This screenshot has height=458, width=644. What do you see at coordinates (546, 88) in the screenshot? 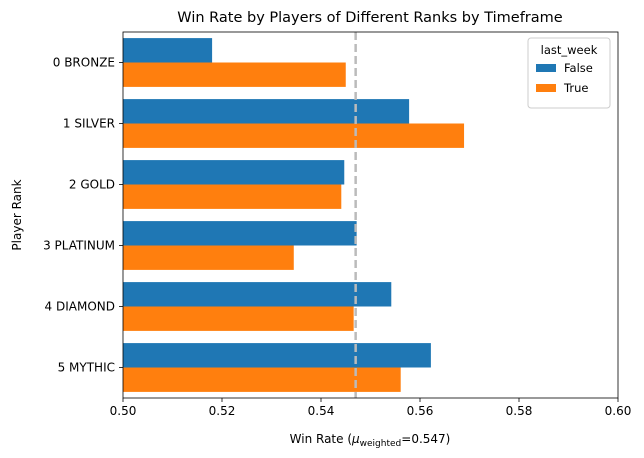
I see `legend-swatch-true` at bounding box center [546, 88].